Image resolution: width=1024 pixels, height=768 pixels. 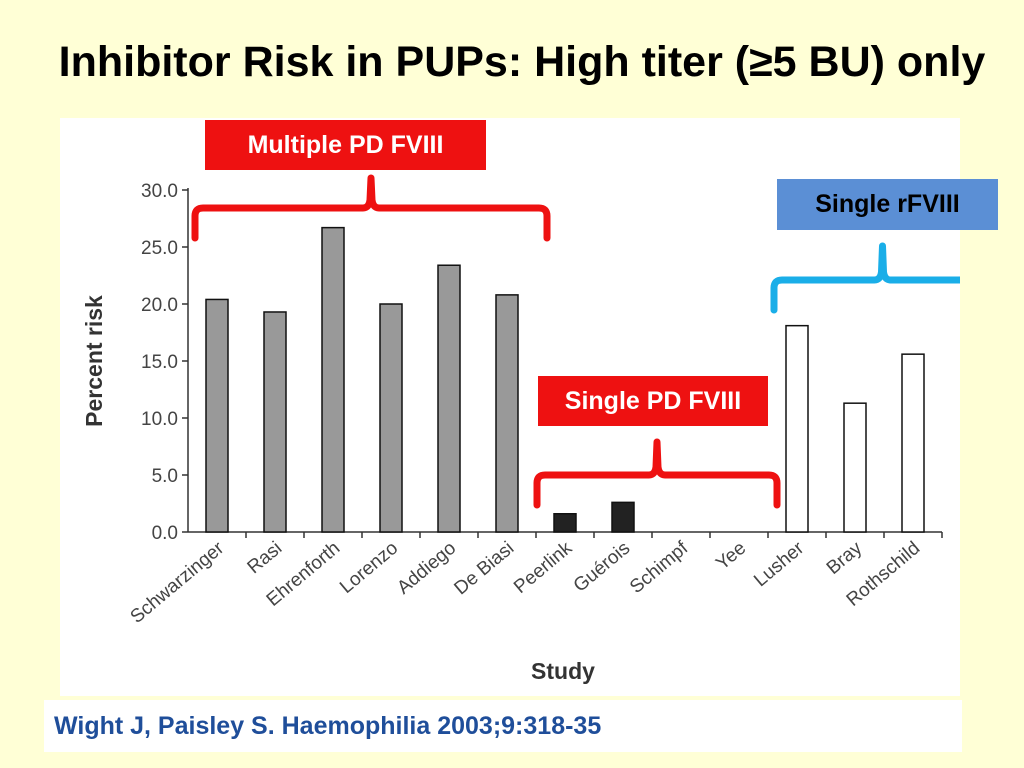 What do you see at coordinates (426, 568) in the screenshot?
I see `x-tick-label: Addiego` at bounding box center [426, 568].